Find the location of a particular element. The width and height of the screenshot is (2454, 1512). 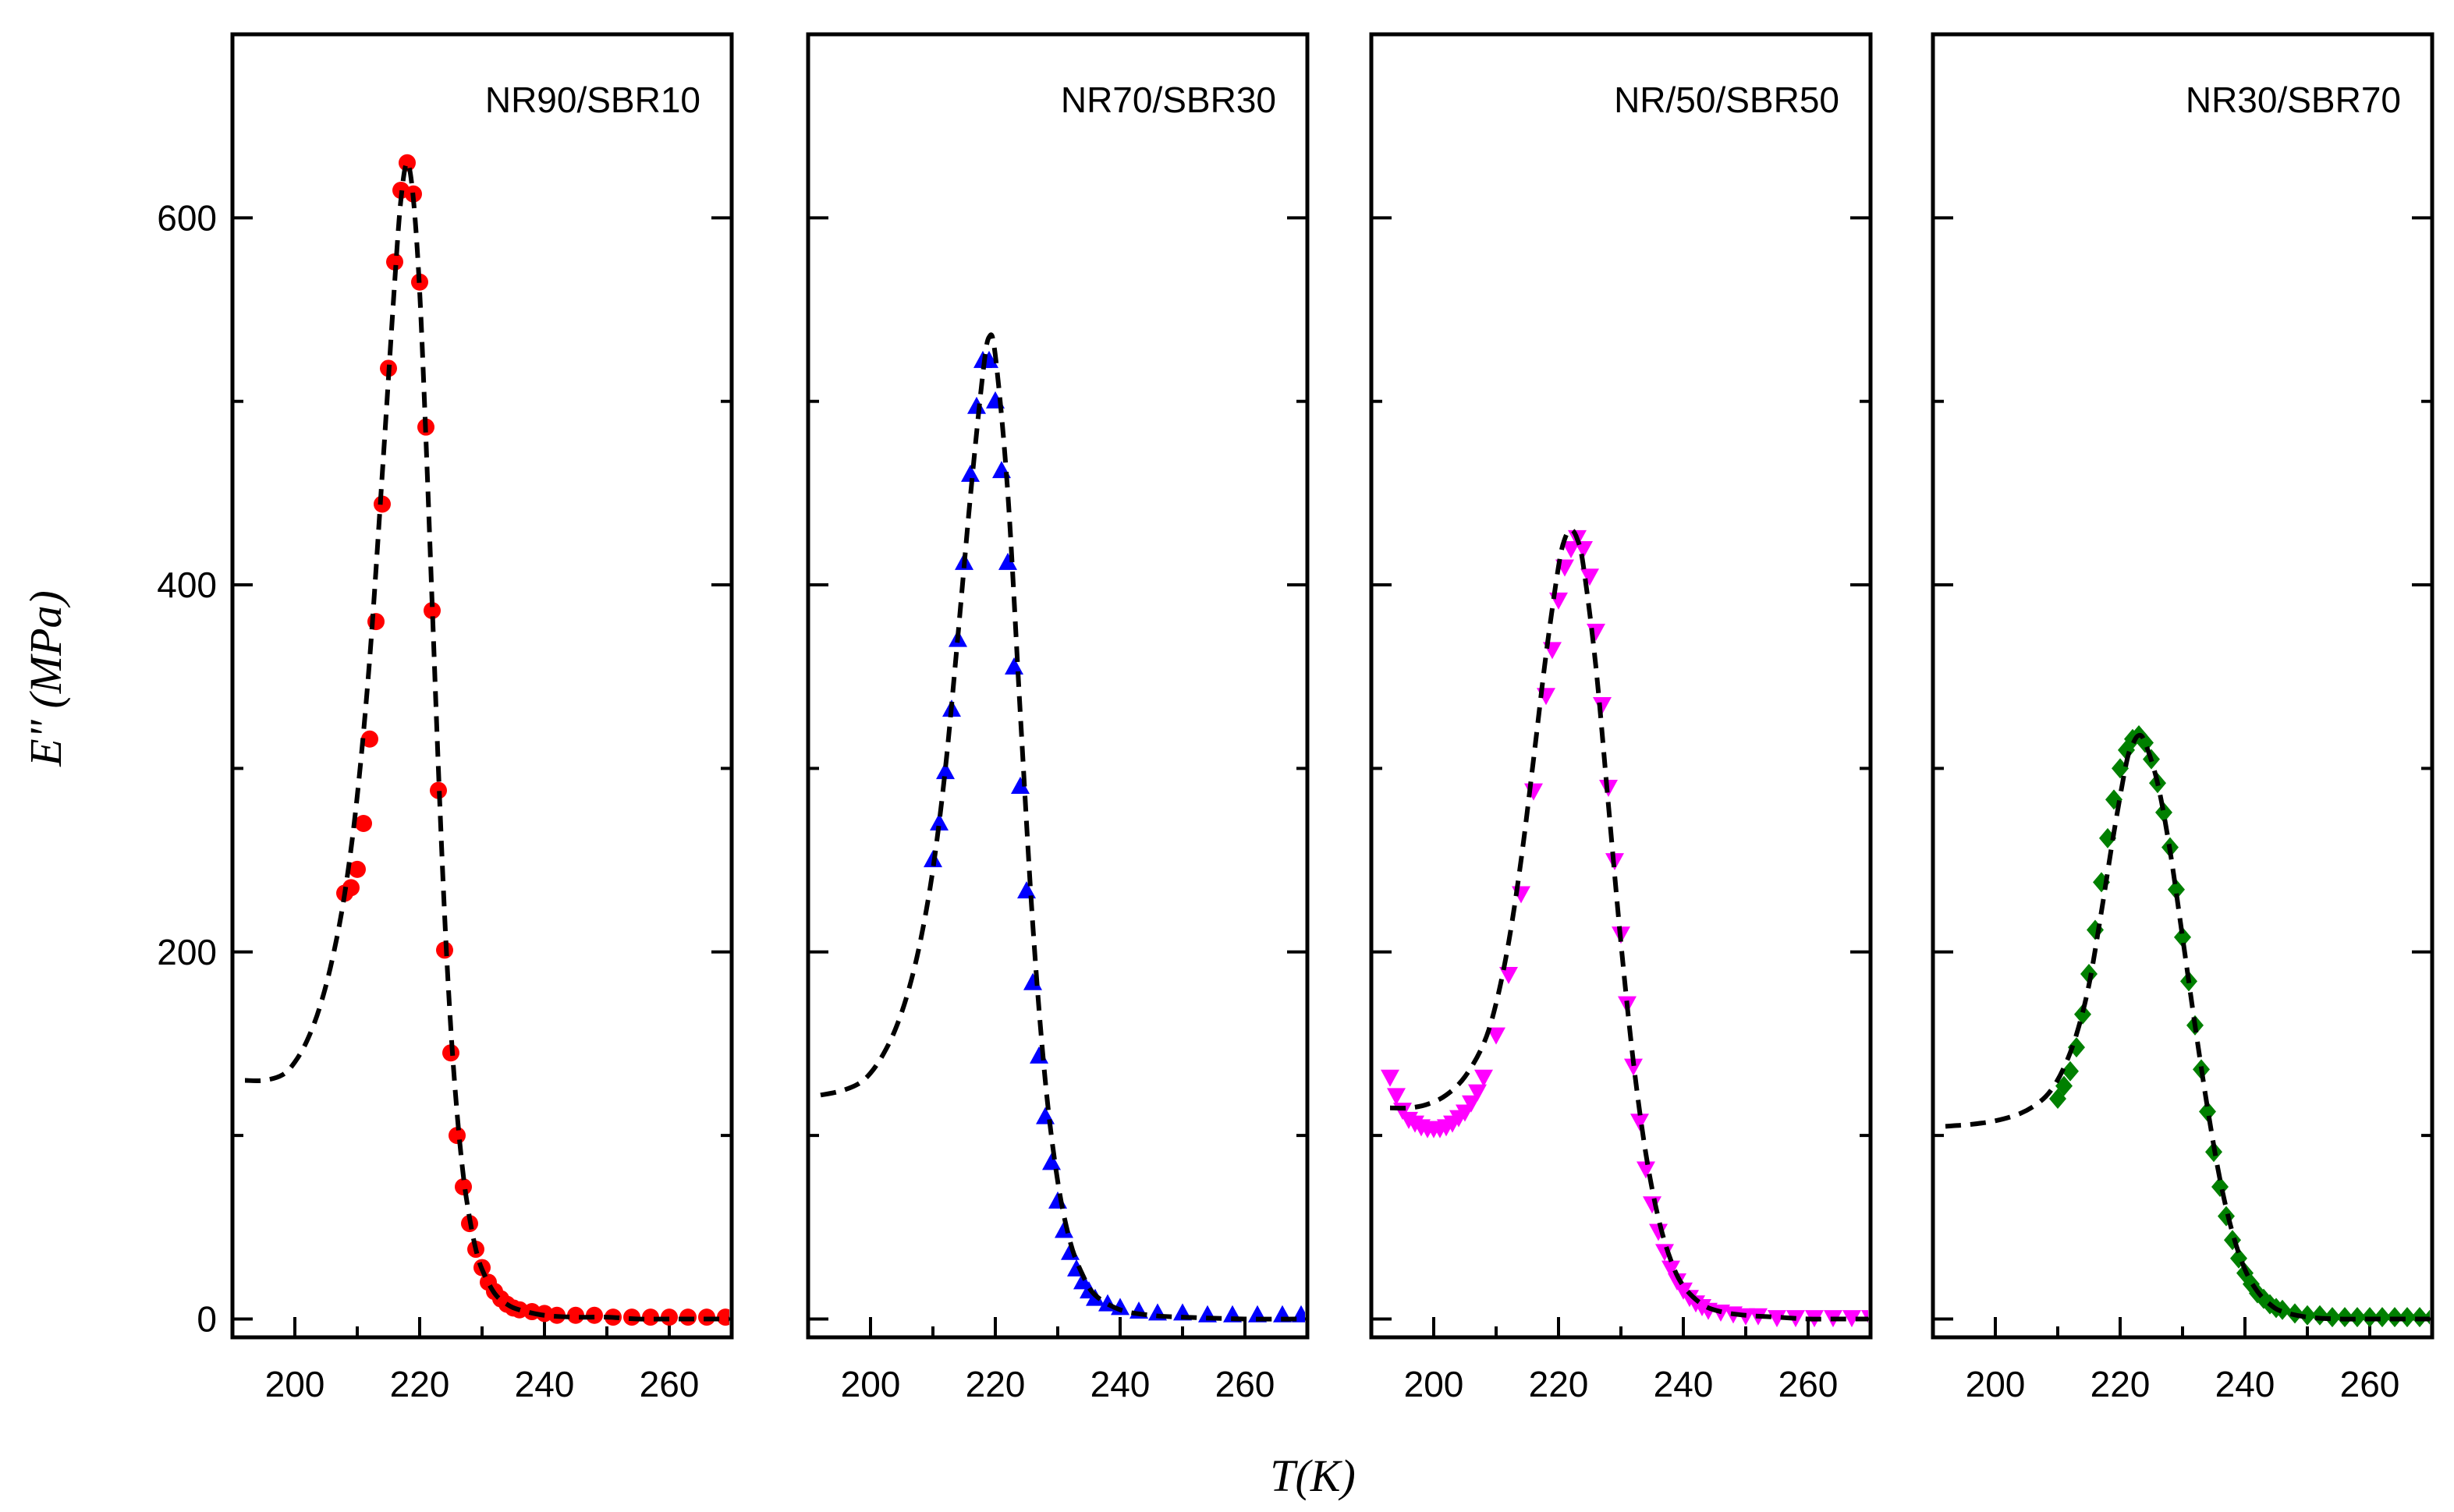

panel-label: NR30/SBR70 is located at coordinates (2293, 100).